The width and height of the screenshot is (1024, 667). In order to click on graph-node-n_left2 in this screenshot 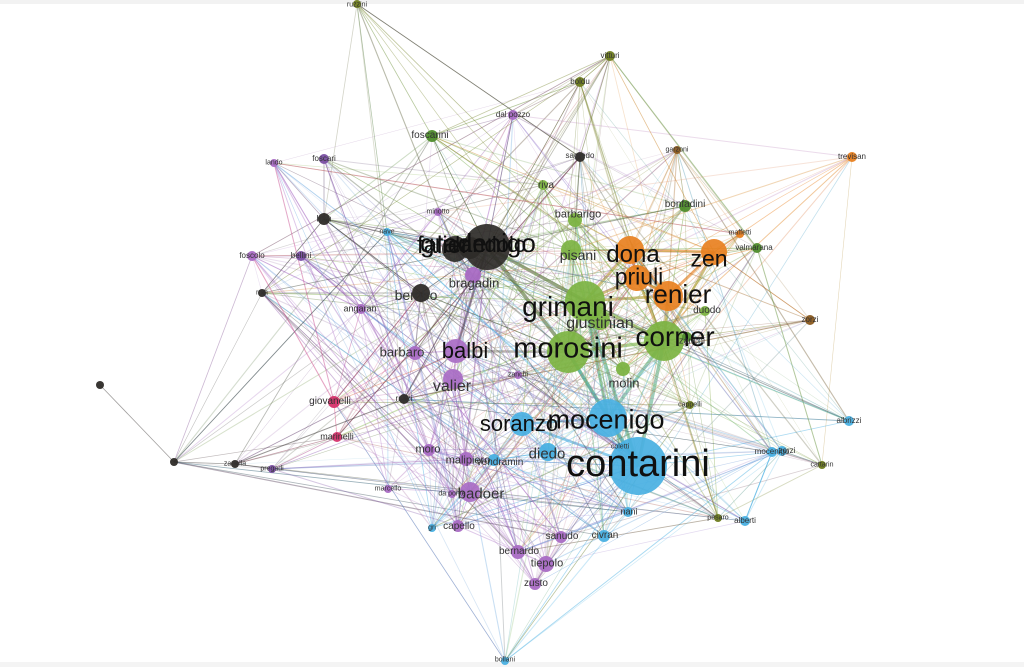, I will do `click(174, 462)`.